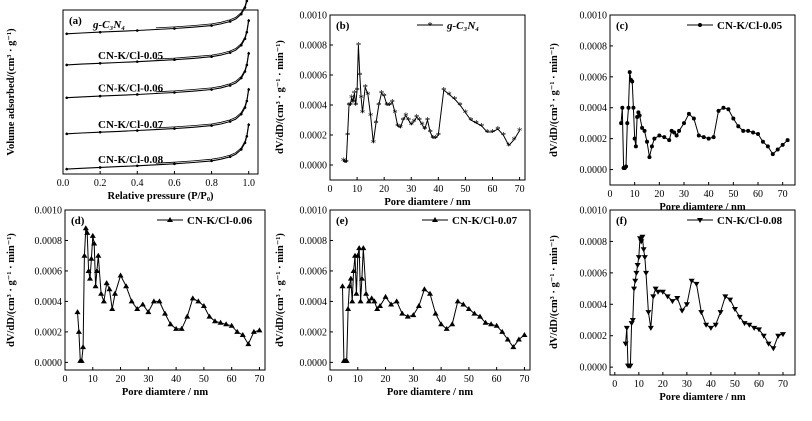 The image size is (812, 421). What do you see at coordinates (493, 189) in the screenshot?
I see `x-tick-label: 60` at bounding box center [493, 189].